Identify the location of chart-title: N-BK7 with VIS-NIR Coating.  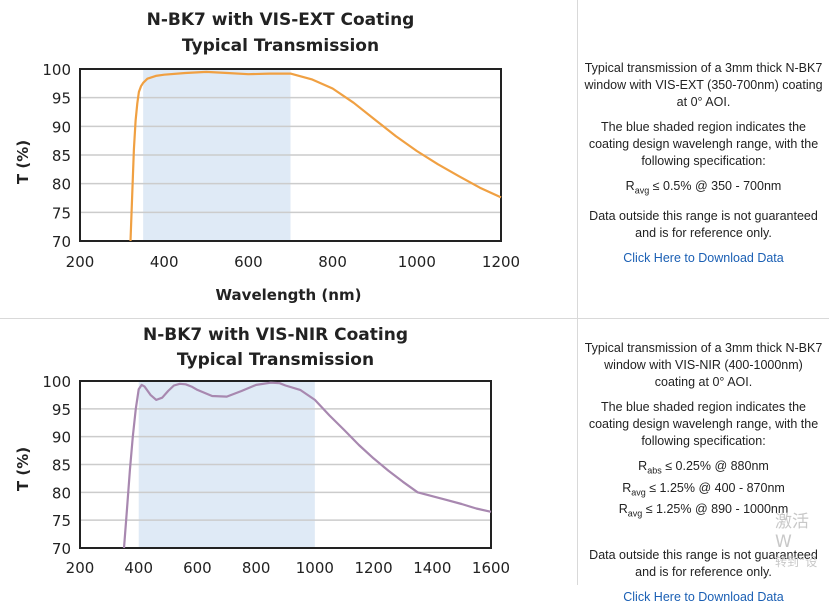
(275, 335).